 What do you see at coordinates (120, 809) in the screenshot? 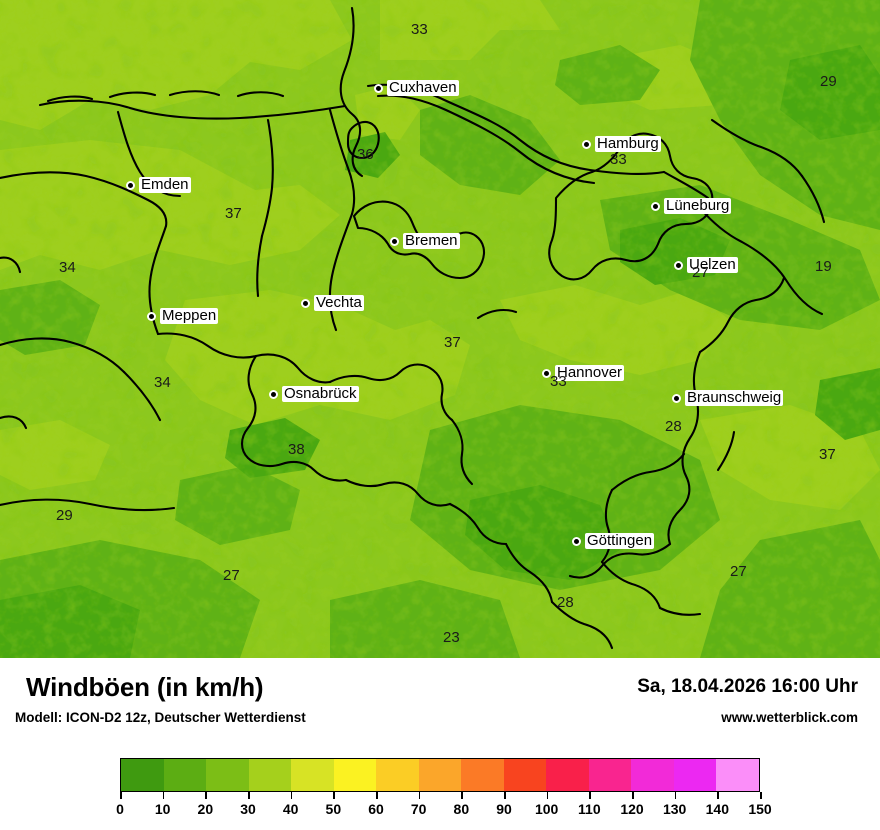
I see `color-scale-tick-label: 0` at bounding box center [120, 809].